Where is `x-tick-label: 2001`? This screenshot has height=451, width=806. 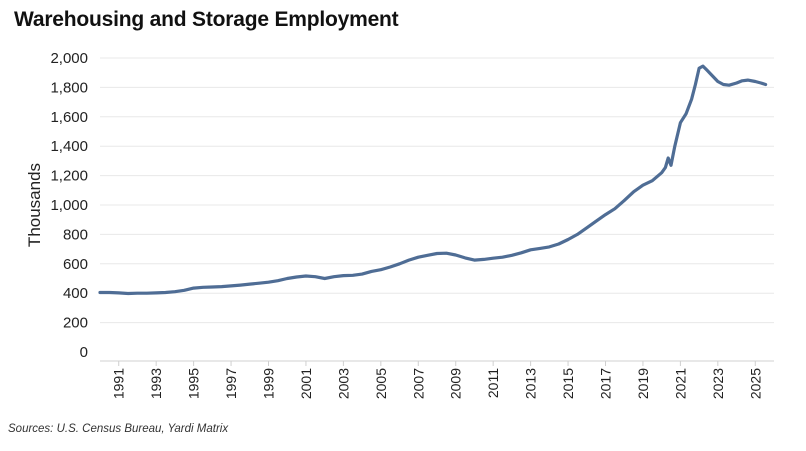 x-tick-label: 2001 is located at coordinates (306, 383).